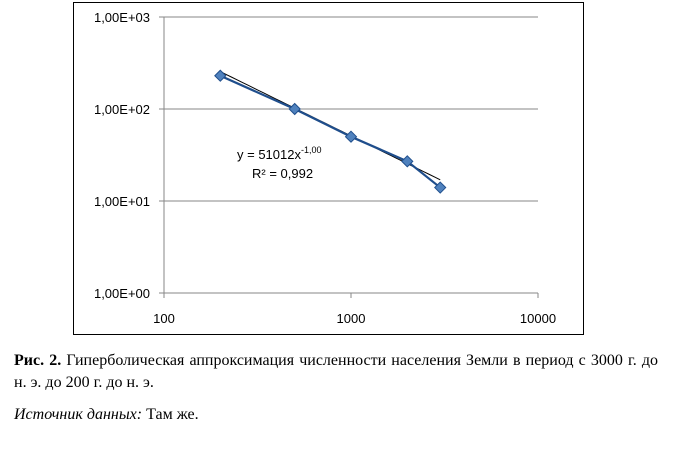 The width and height of the screenshot is (673, 454). I want to click on y-tick-label: 1,00E+00, so click(122, 293).